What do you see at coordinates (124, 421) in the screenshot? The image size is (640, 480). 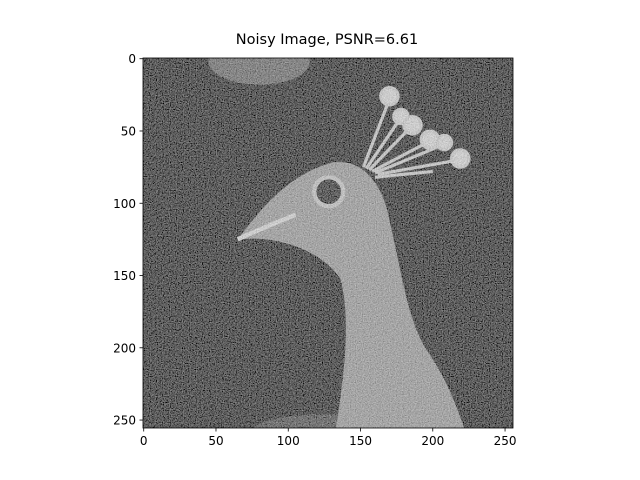 I see `y-tick-label: 250` at bounding box center [124, 421].